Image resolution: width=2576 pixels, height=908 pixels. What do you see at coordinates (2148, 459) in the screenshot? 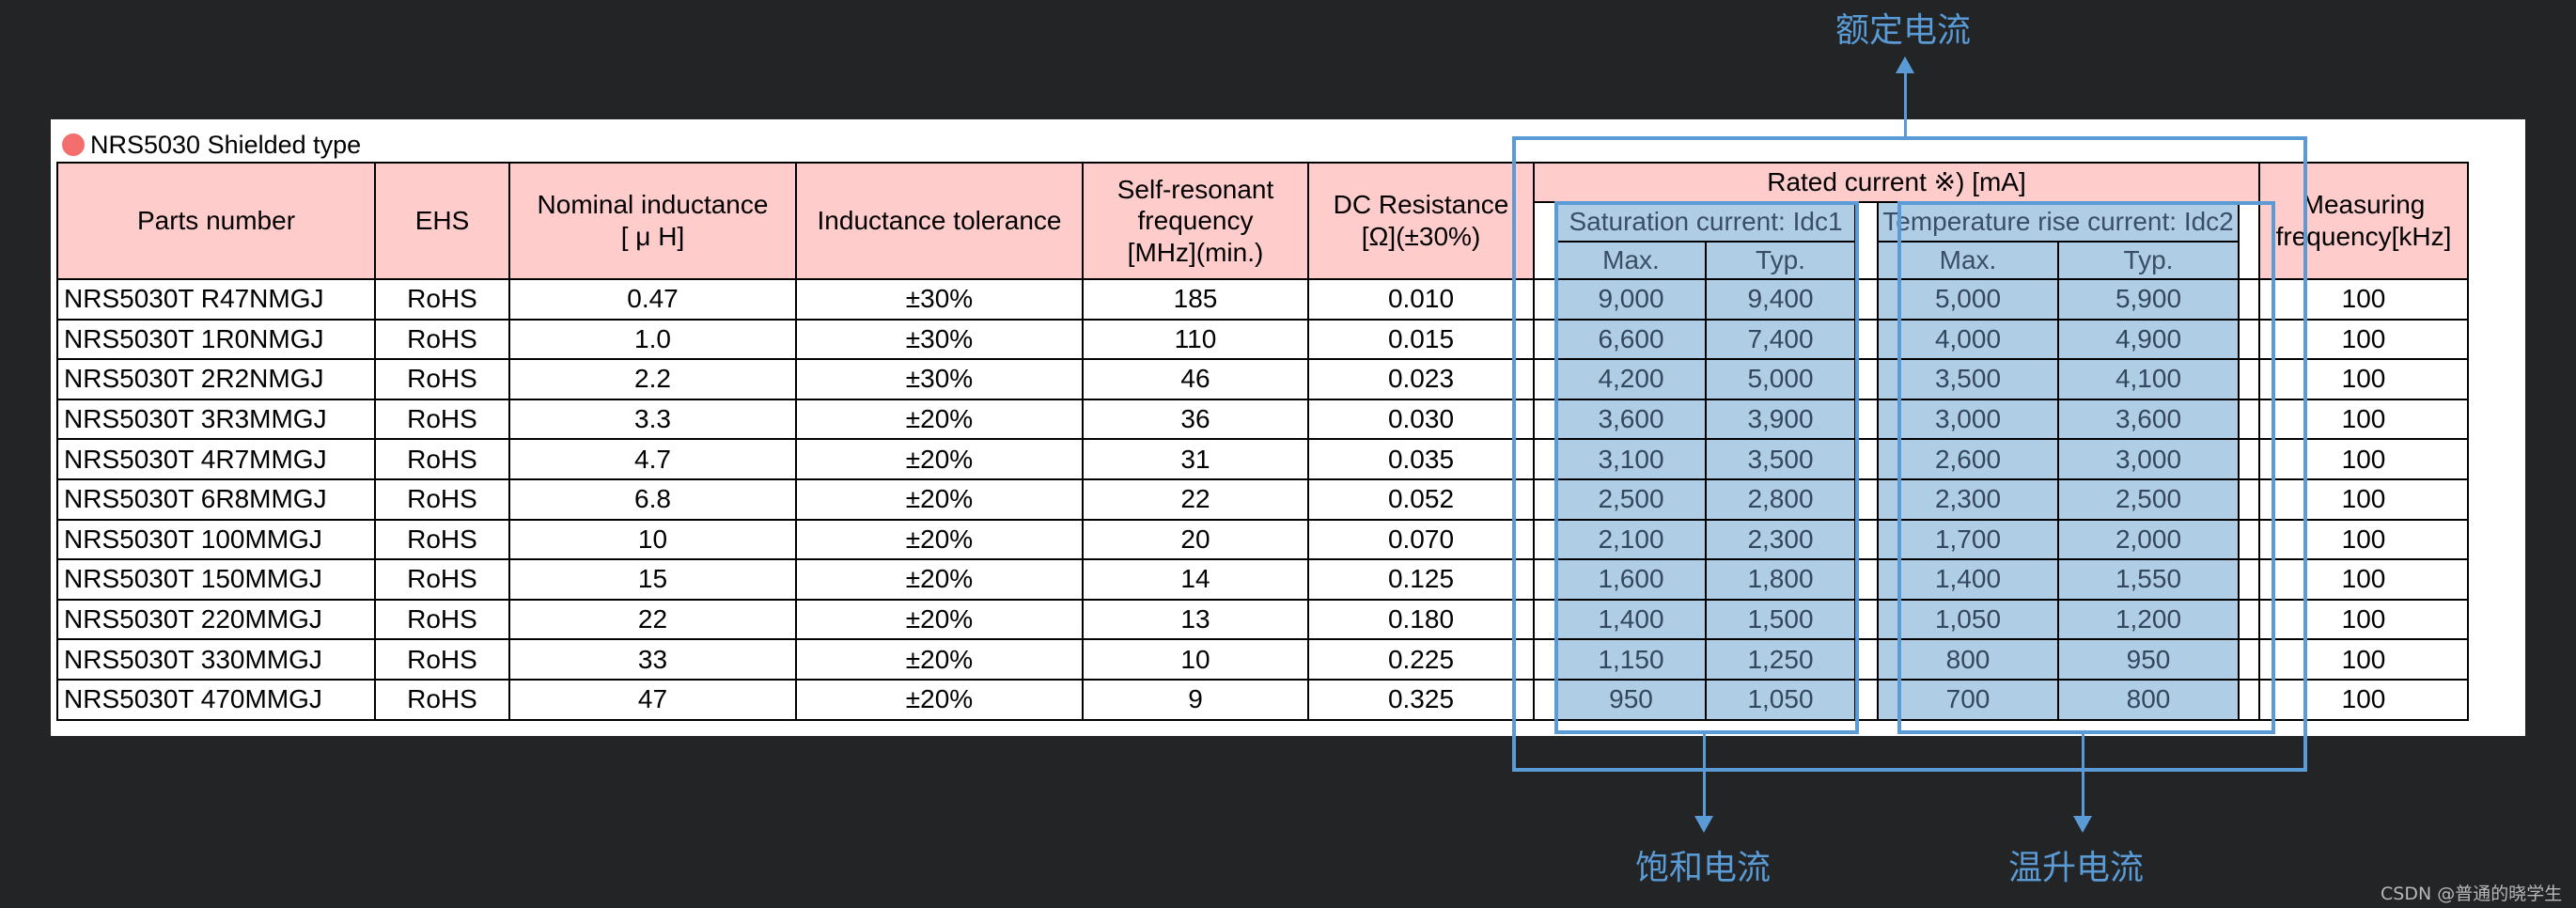
I see `cell-idc2-typ: 3,000` at bounding box center [2148, 459].